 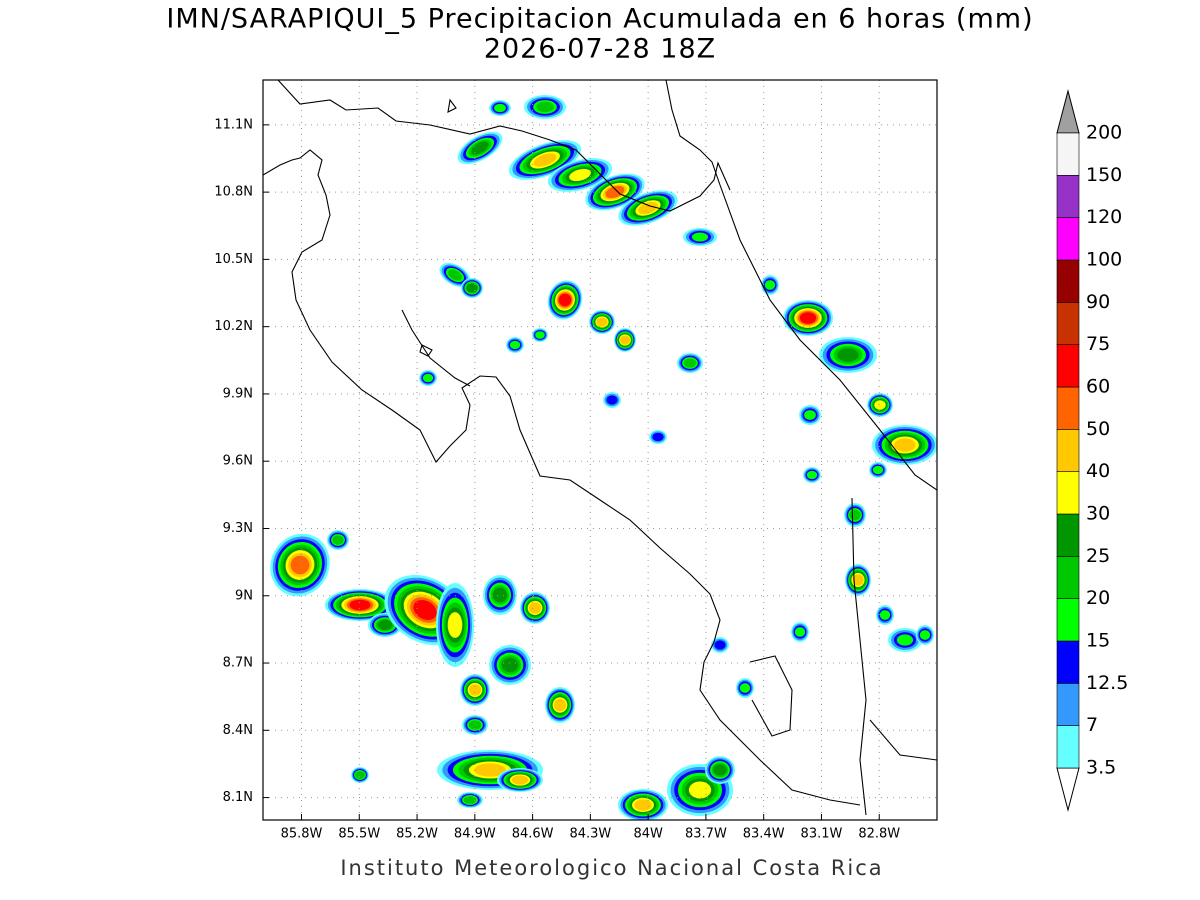 What do you see at coordinates (238, 730) in the screenshot?
I see `lat-tick-label: 8.4N` at bounding box center [238, 730].